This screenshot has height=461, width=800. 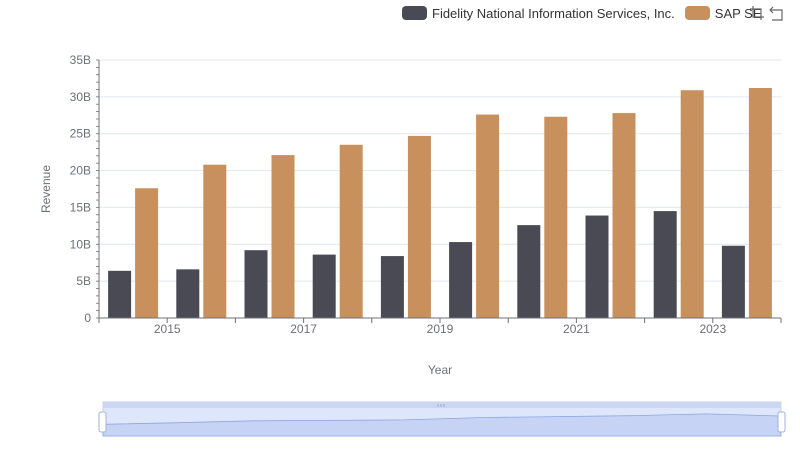 I want to click on y-tick-label: 30B, so click(x=80, y=97).